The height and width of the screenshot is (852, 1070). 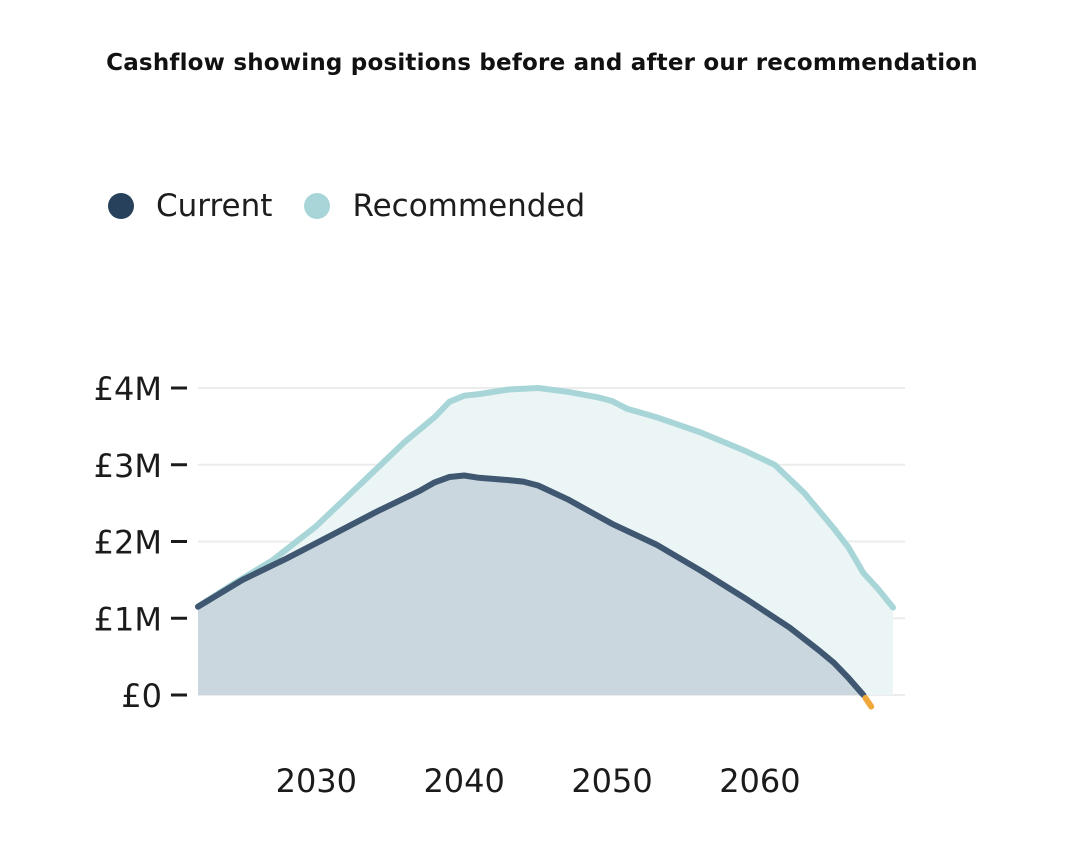 What do you see at coordinates (868, 702) in the screenshot?
I see `depletion-marker` at bounding box center [868, 702].